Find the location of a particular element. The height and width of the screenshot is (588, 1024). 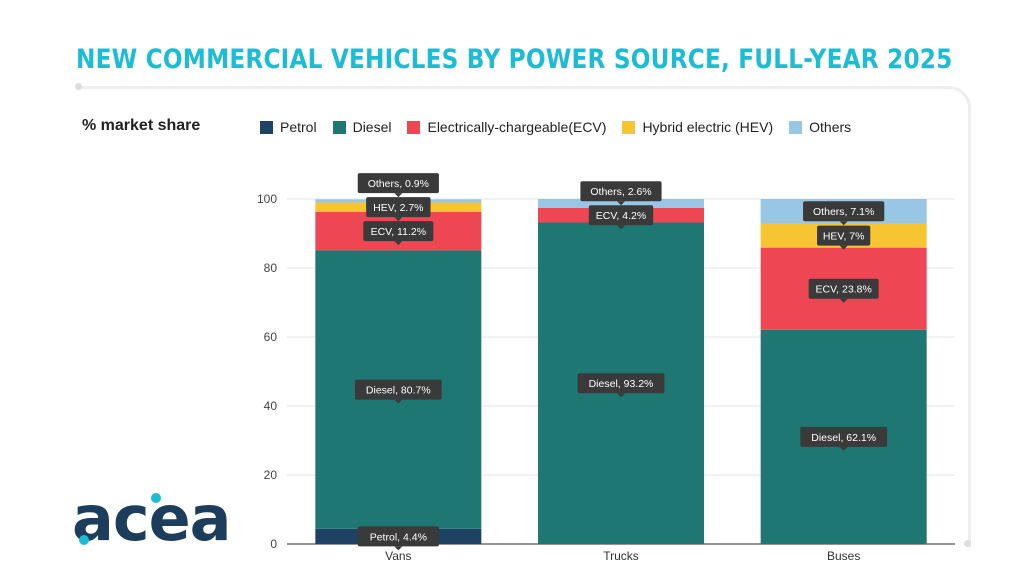

legend-label-others: Others is located at coordinates (830, 127).